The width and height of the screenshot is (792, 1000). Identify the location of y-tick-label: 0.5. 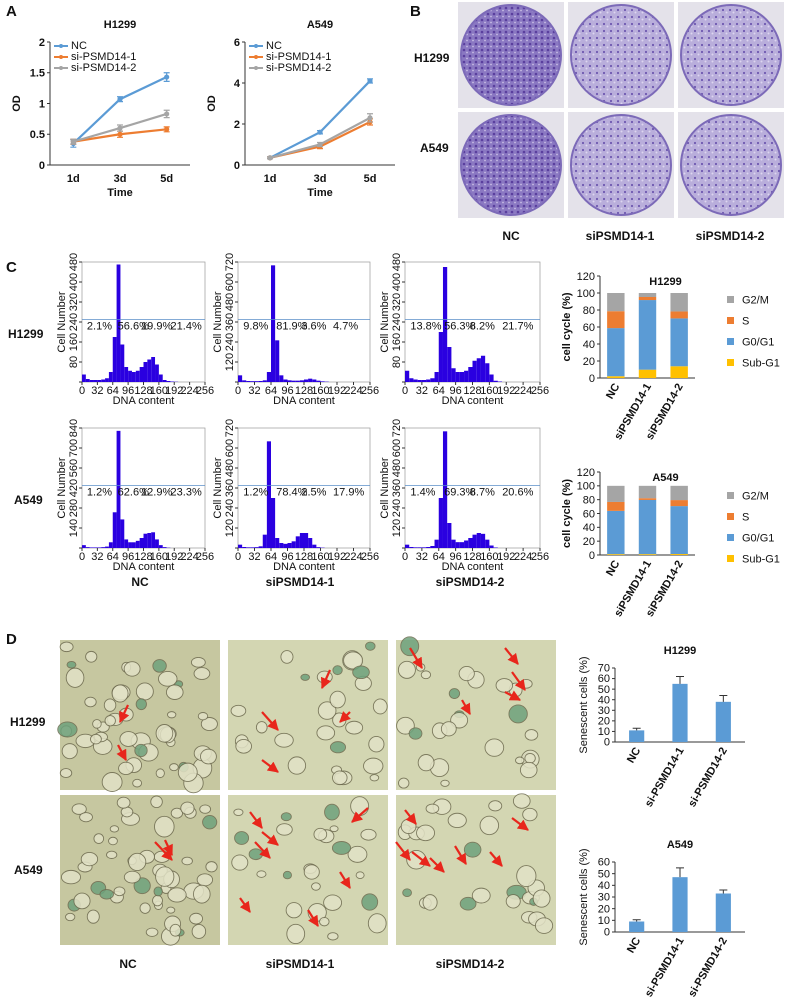
(37, 135).